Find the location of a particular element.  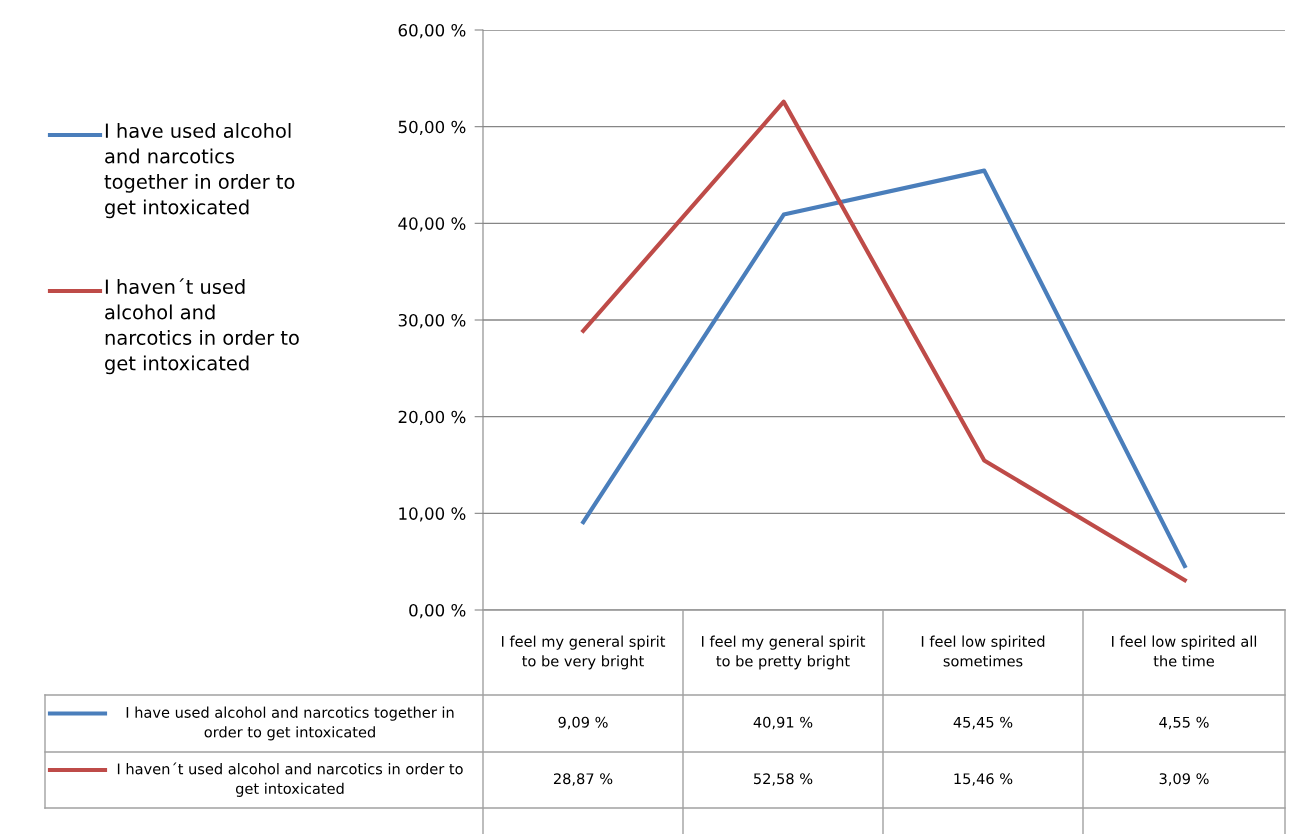

text: I have used alcohol and narcotics together in order to get intoxicated is located at coordinates (199, 171).